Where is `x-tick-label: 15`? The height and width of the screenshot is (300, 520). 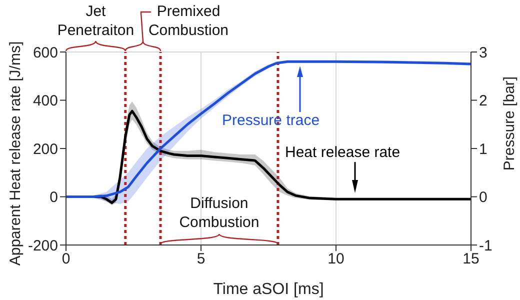 x-tick-label: 15 is located at coordinates (471, 259).